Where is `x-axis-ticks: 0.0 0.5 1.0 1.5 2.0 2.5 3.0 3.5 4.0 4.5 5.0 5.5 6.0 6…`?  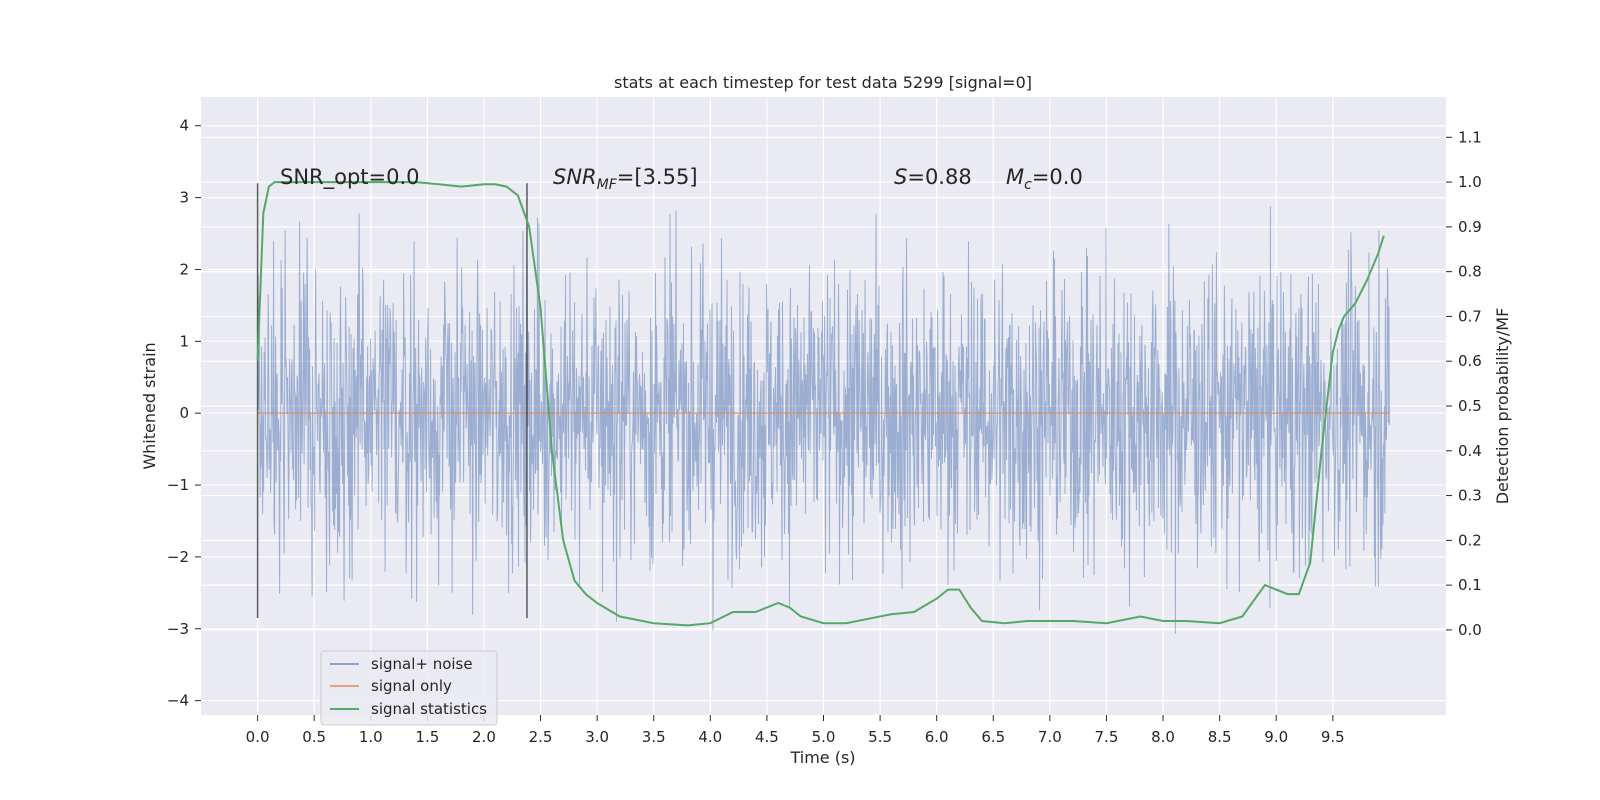
x-axis-ticks: 0.0 0.5 1.0 1.5 2.0 2.5 3.0 3.5 4.0 4.5 5.0 5.5 6.0 6… is located at coordinates (795, 730).